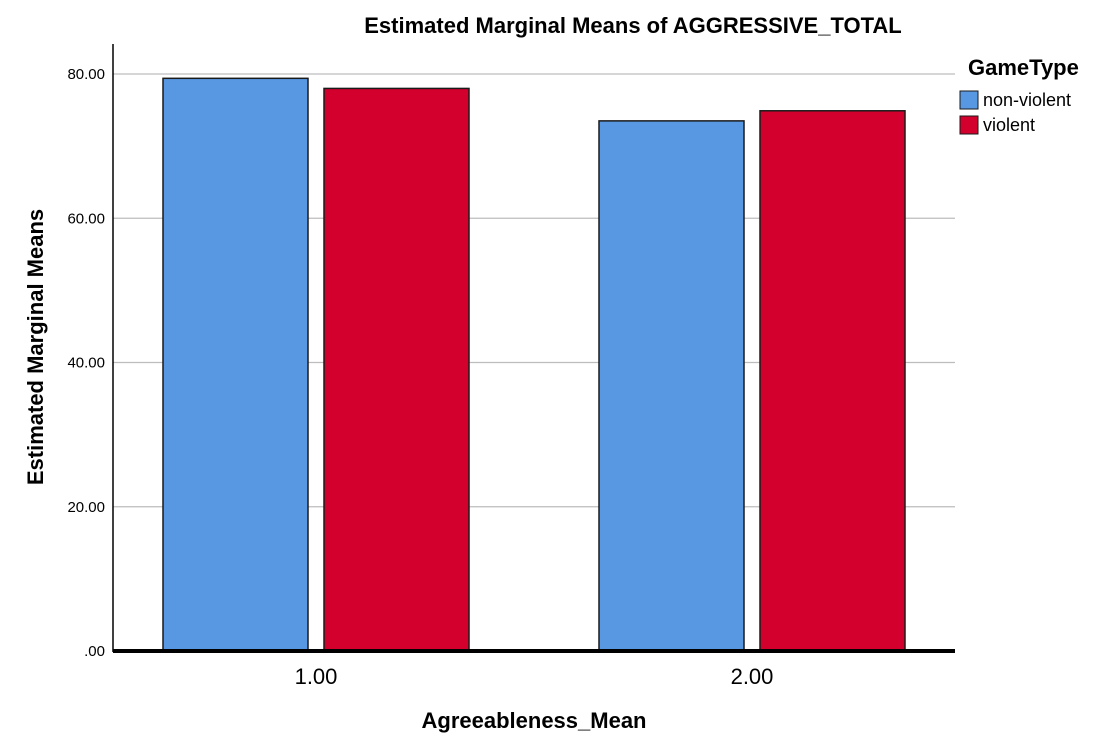  Describe the element at coordinates (752, 676) in the screenshot. I see `x-tick-label-1: 2.00` at that location.